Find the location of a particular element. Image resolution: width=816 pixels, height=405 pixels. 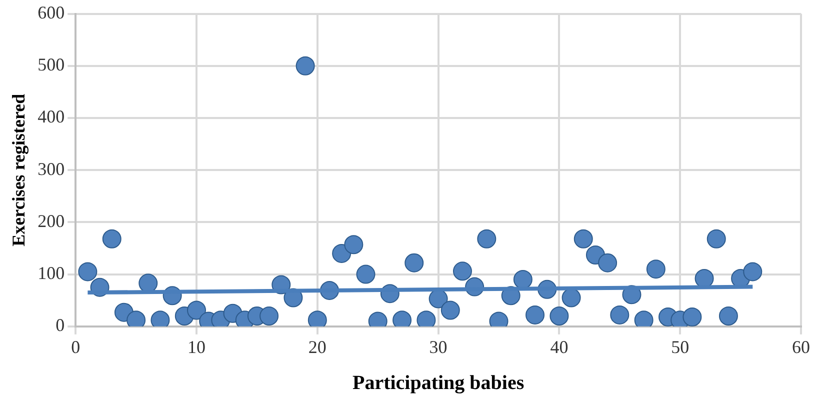

x-tick-label: 10 is located at coordinates (197, 346).